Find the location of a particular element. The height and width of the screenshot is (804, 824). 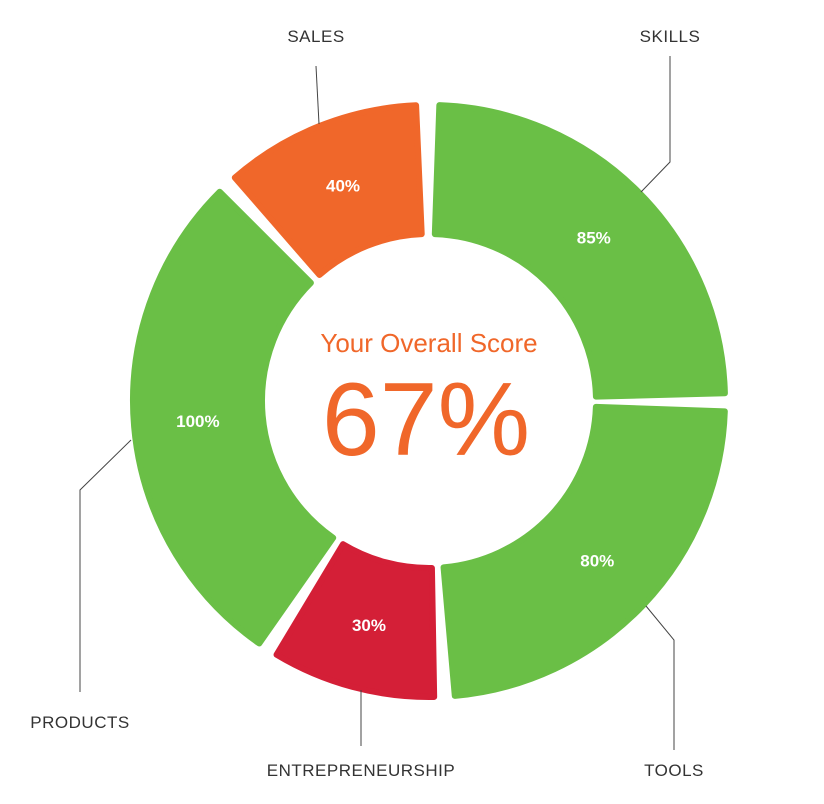

value-label-skills: 85% is located at coordinates (594, 238).